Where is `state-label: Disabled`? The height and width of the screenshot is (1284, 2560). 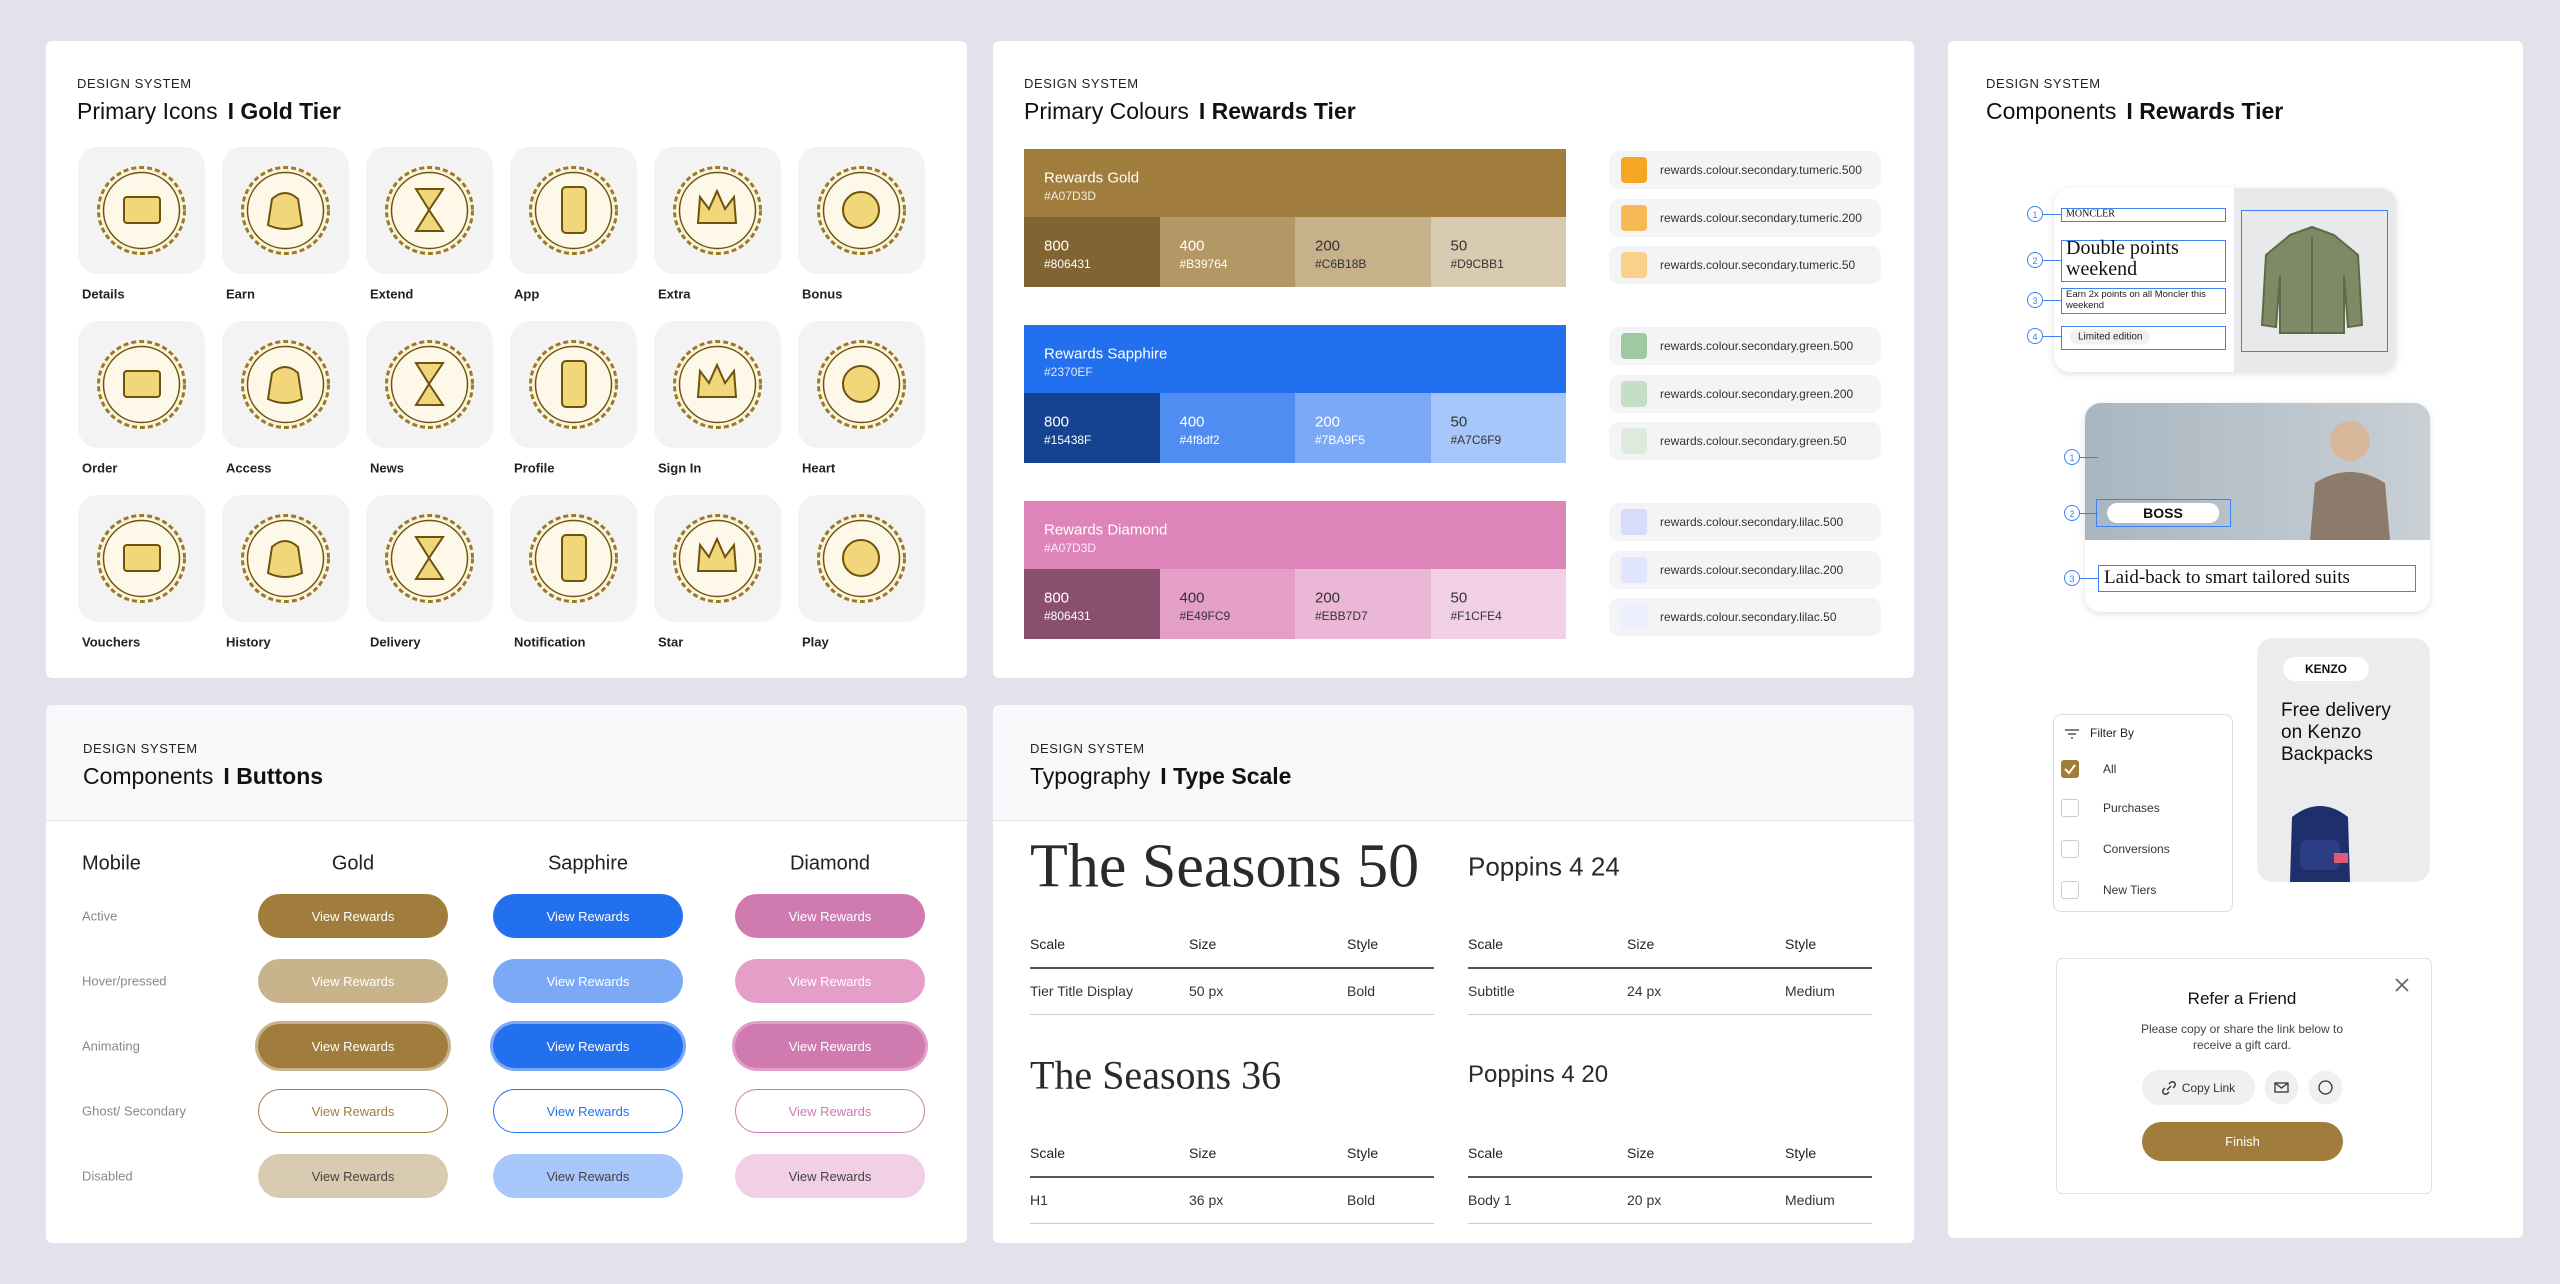 state-label: Disabled is located at coordinates (107, 1176).